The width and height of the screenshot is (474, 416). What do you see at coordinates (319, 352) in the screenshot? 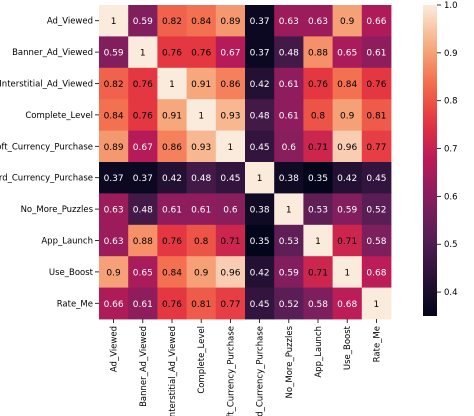
I see `x-tick-label: App_Launch` at bounding box center [319, 352].